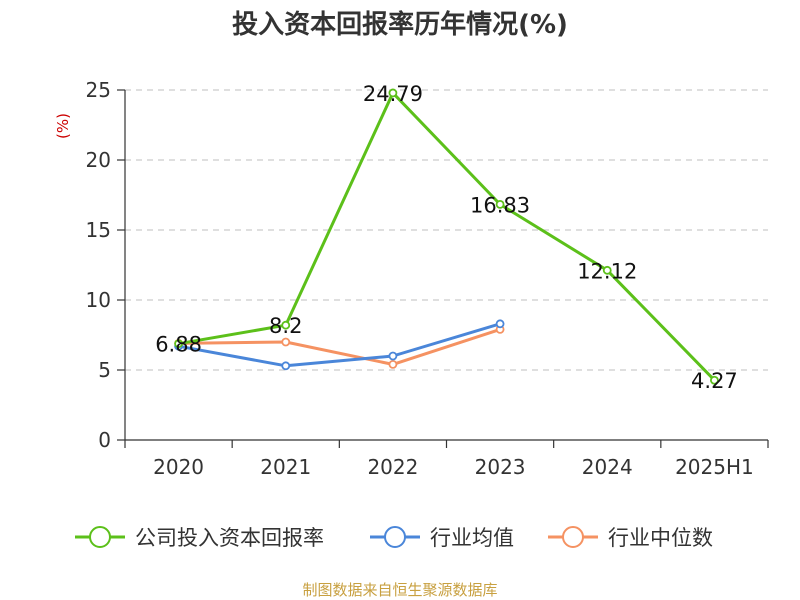 The width and height of the screenshot is (800, 600). Describe the element at coordinates (500, 467) in the screenshot. I see `x-tick-label: 2023` at that location.